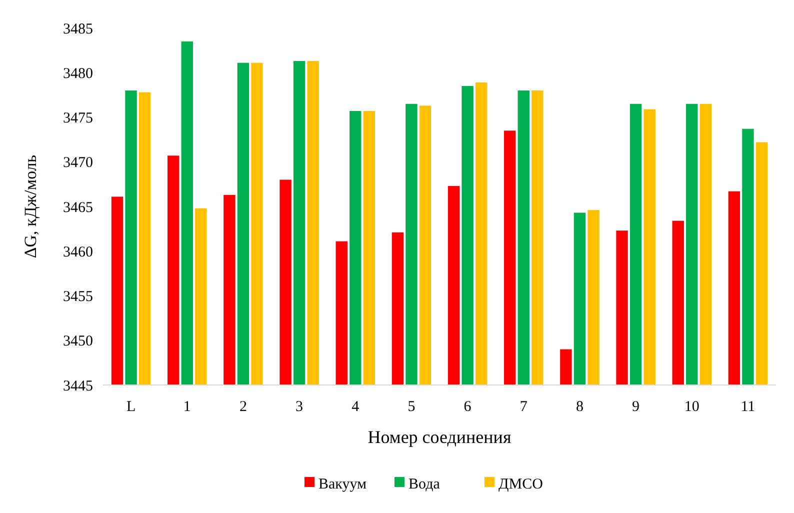 Image resolution: width=794 pixels, height=513 pixels. Describe the element at coordinates (78, 208) in the screenshot. I see `y-tick-label: 3465` at that location.